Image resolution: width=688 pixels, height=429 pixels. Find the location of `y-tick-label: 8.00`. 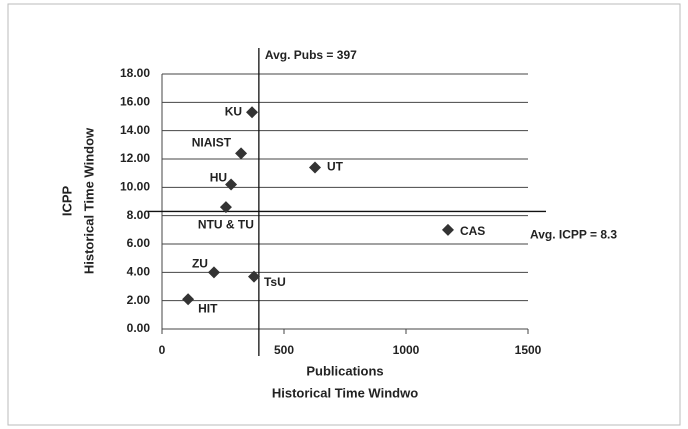

y-tick-label: 8.00 is located at coordinates (139, 215).